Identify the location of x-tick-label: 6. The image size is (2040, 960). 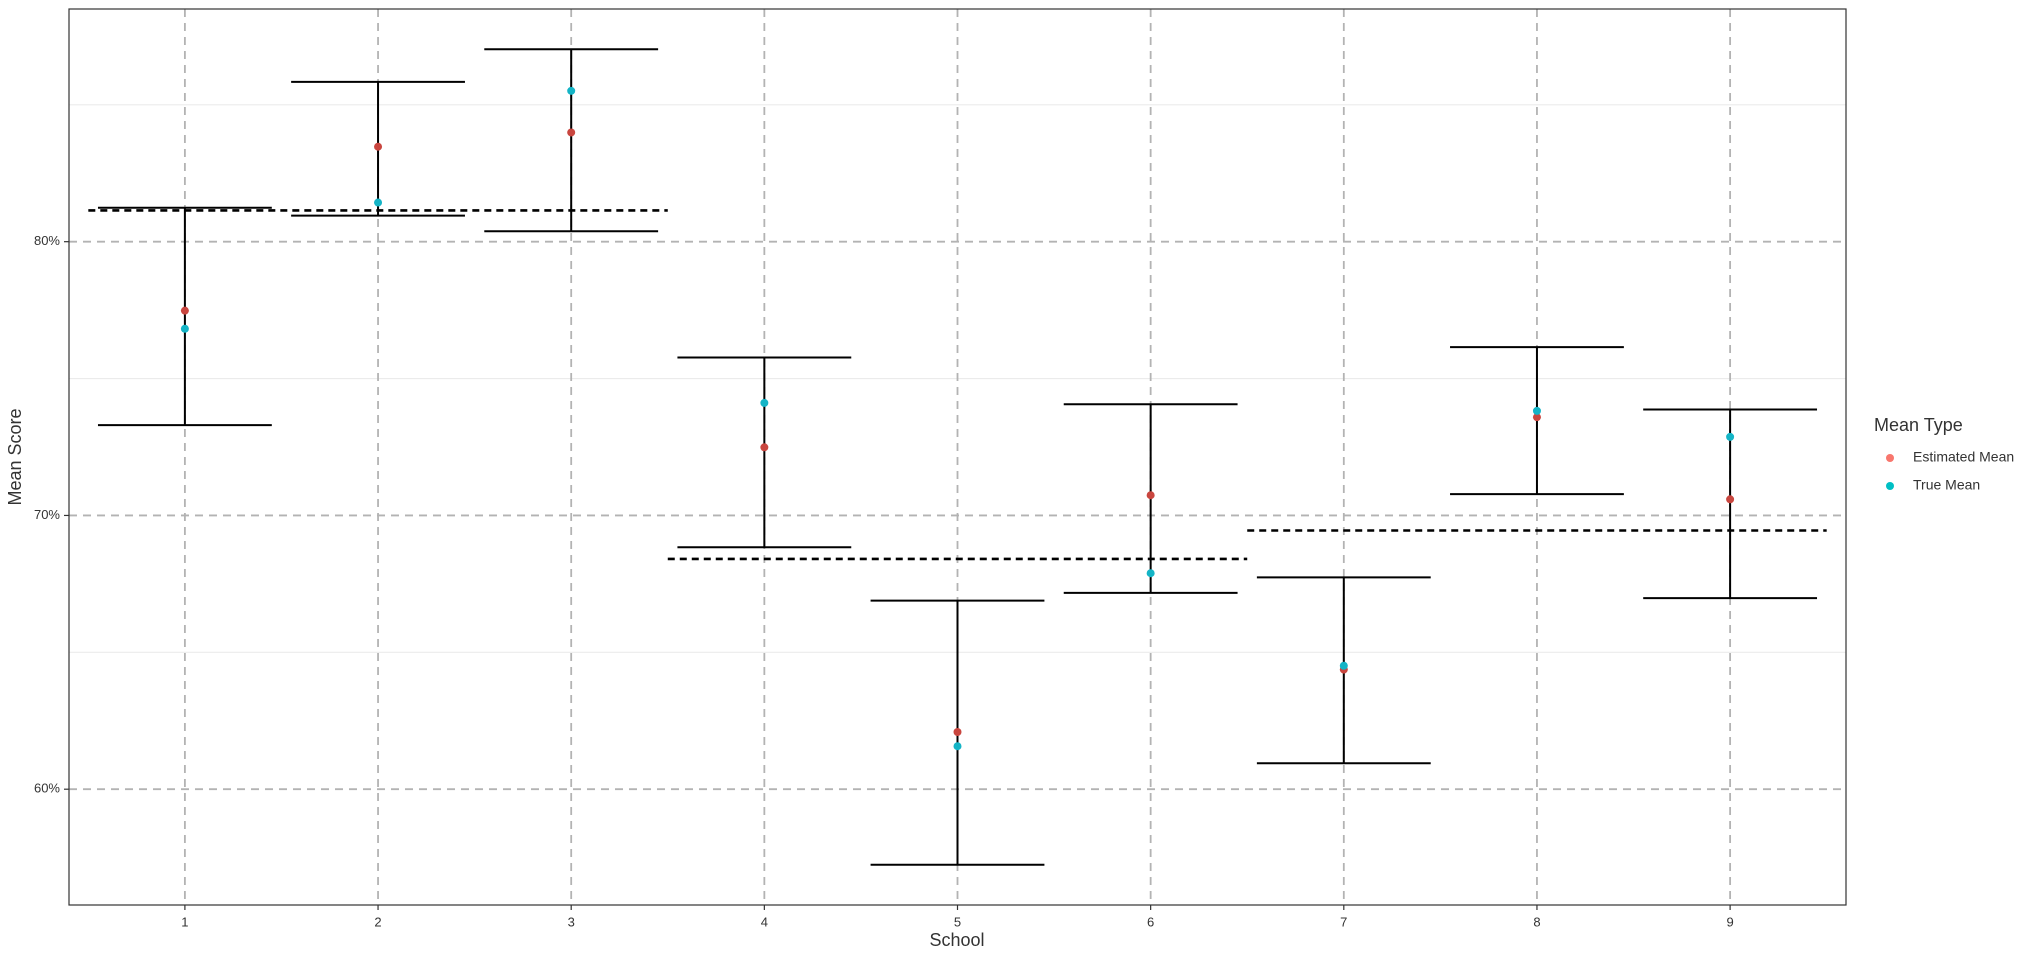
(1150, 921).